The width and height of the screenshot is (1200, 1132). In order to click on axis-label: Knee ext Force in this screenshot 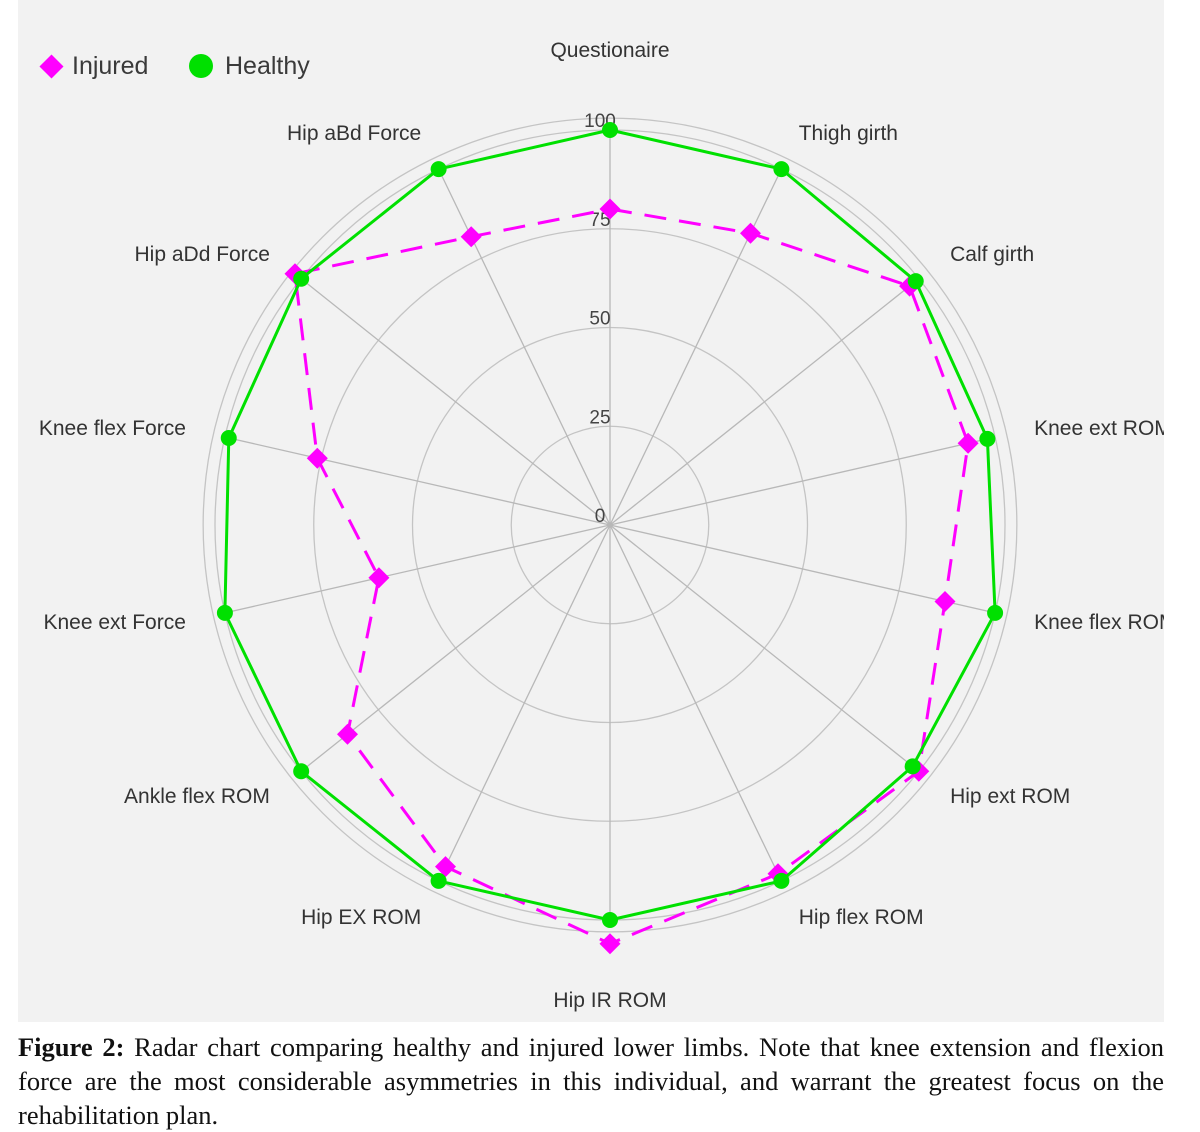, I will do `click(115, 622)`.